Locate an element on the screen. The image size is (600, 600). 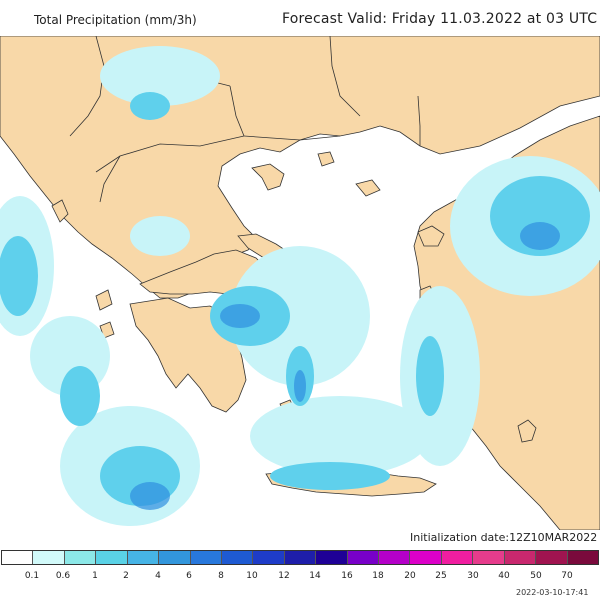
rhodes is located at coordinates (527, 431).